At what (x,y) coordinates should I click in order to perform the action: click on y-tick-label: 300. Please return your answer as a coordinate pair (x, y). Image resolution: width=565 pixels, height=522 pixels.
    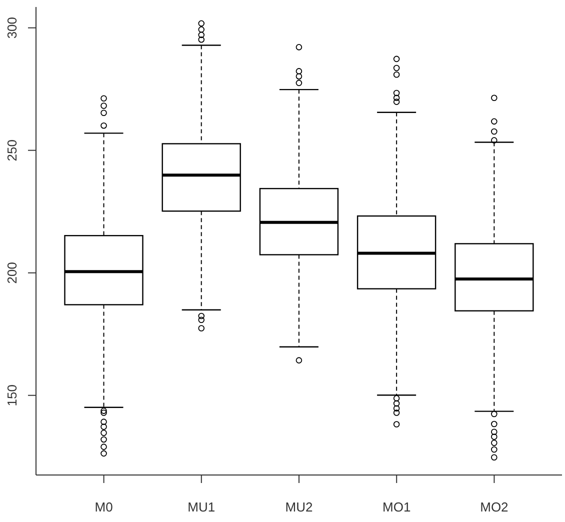
    Looking at the image, I should click on (12, 27).